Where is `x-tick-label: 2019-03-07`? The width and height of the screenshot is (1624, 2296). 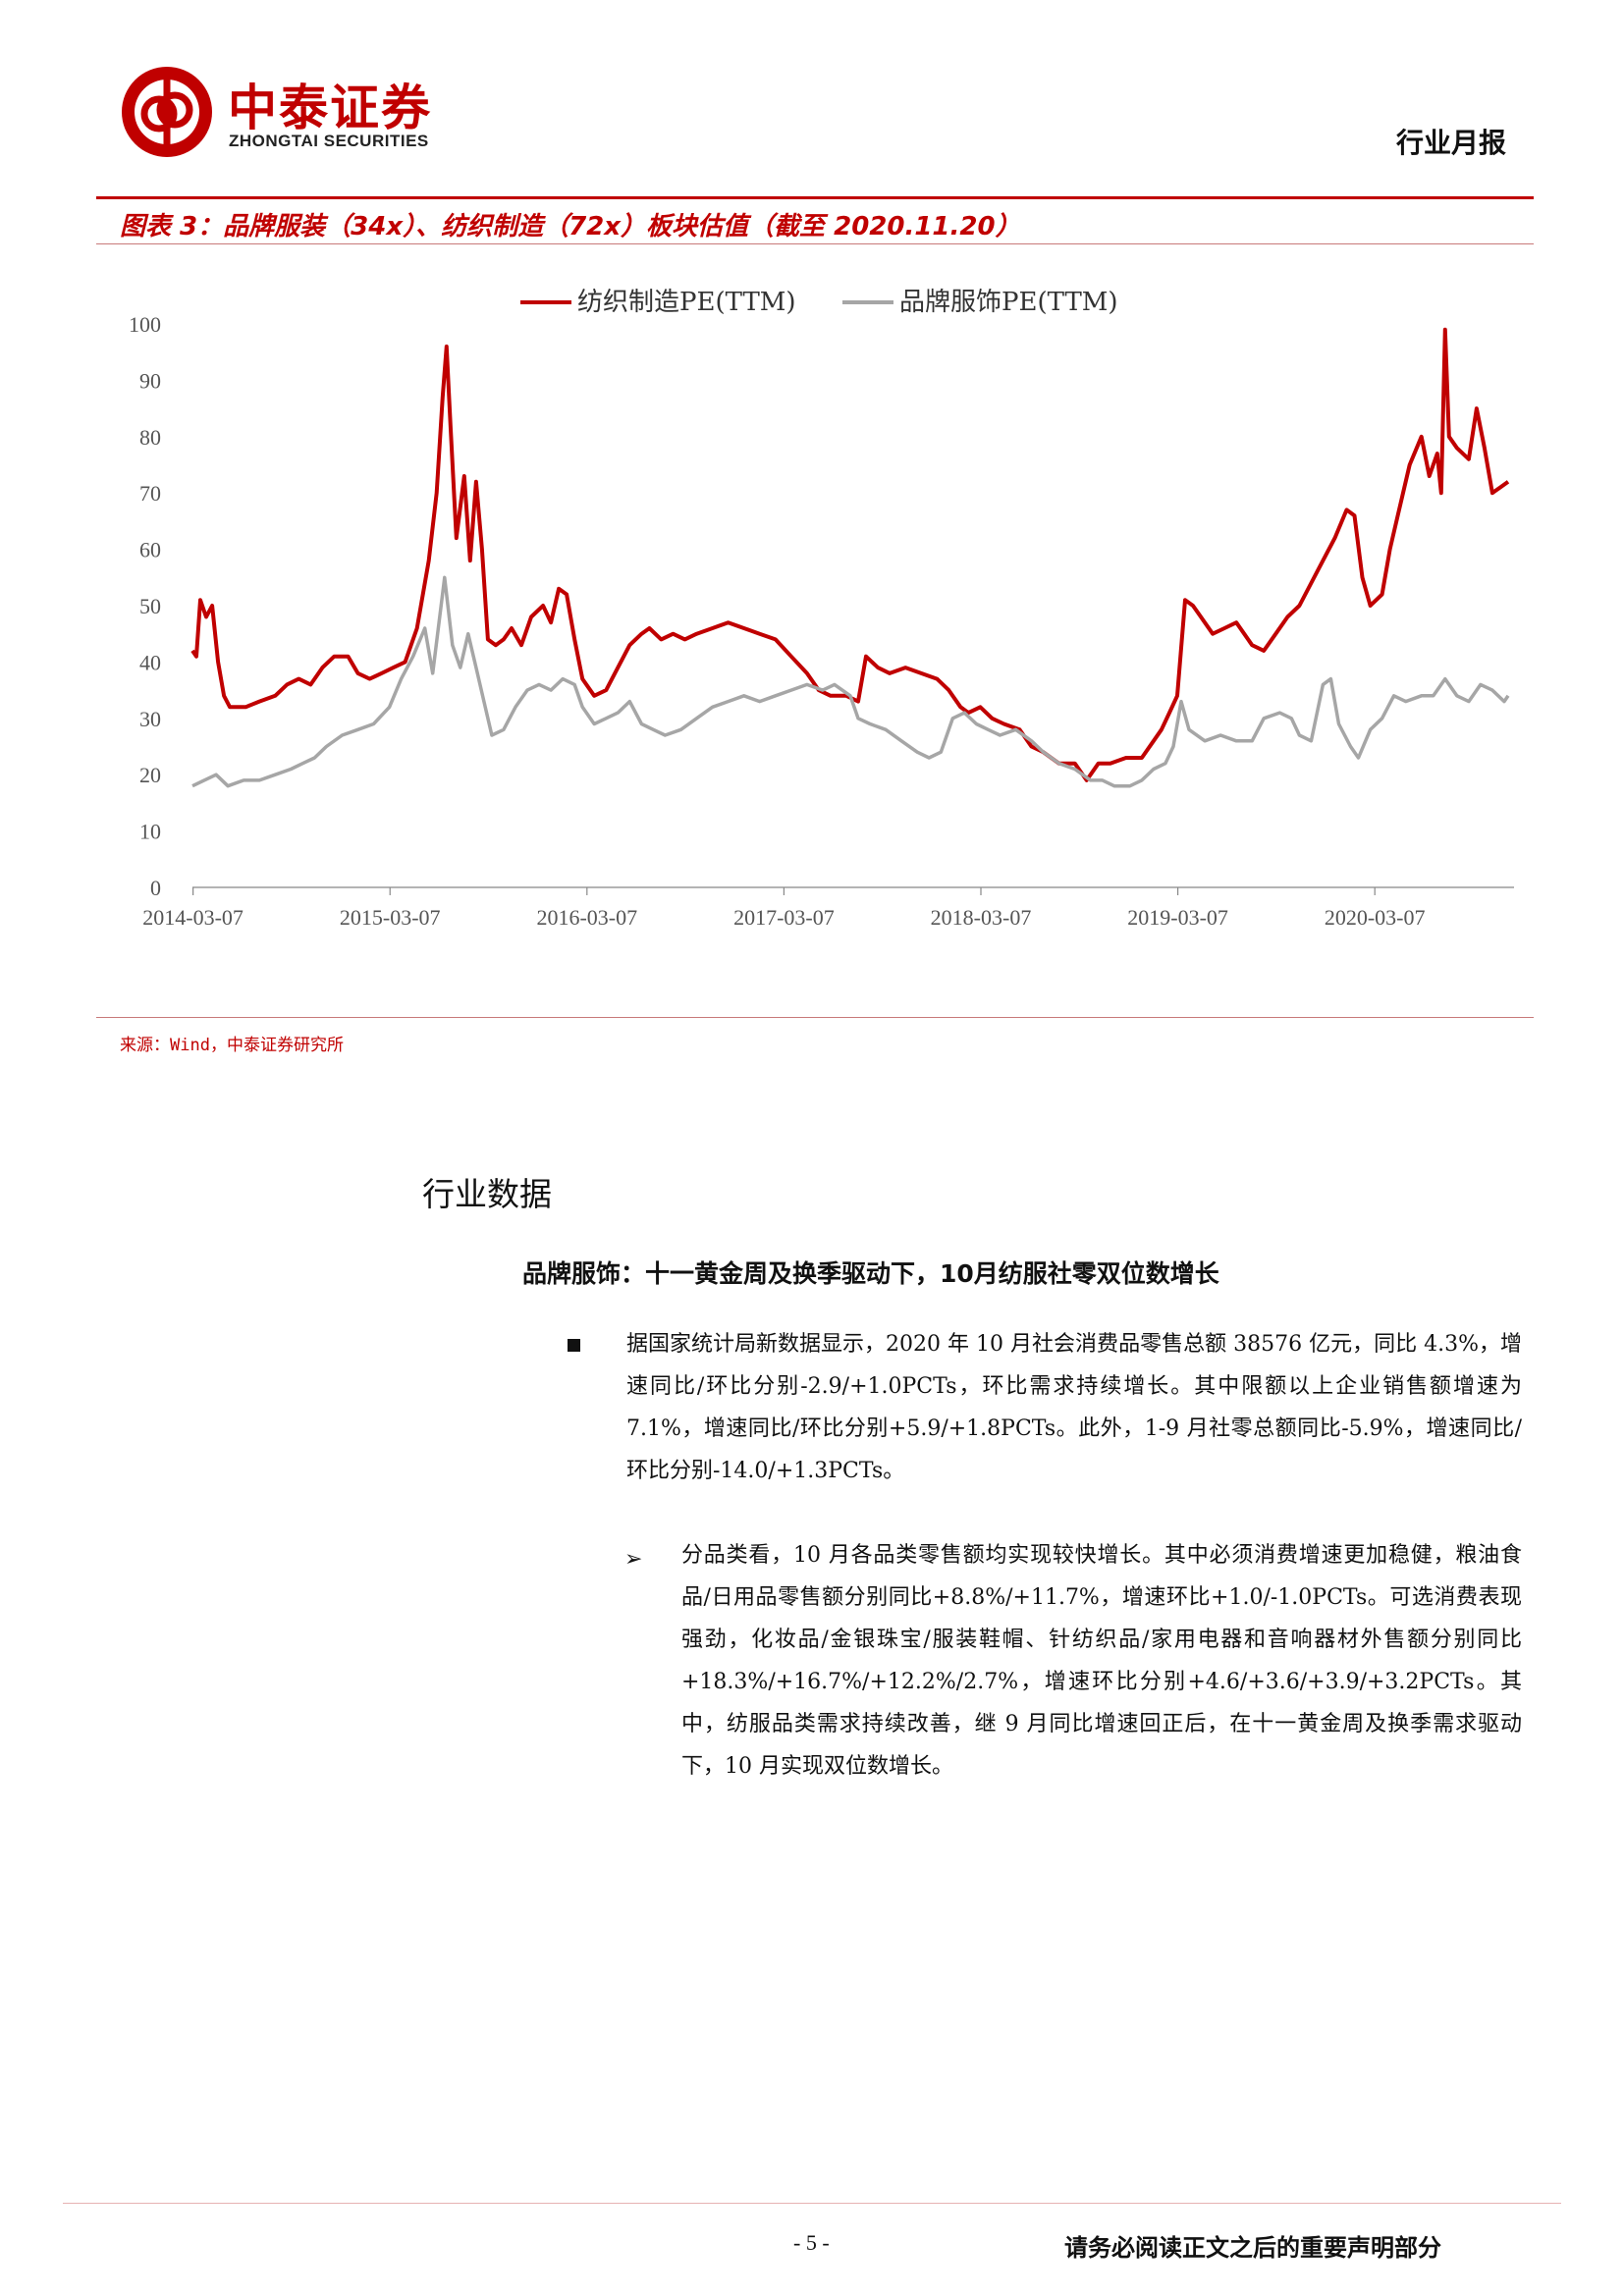
x-tick-label: 2019-03-07 is located at coordinates (1177, 917).